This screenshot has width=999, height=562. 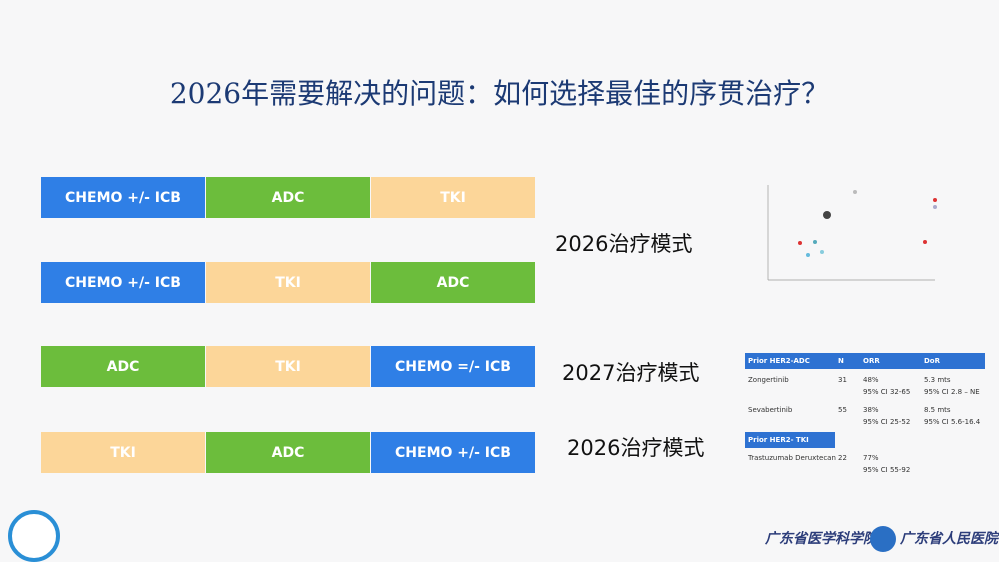 What do you see at coordinates (768, 380) in the screenshot?
I see `table-cell: Zongertinib` at bounding box center [768, 380].